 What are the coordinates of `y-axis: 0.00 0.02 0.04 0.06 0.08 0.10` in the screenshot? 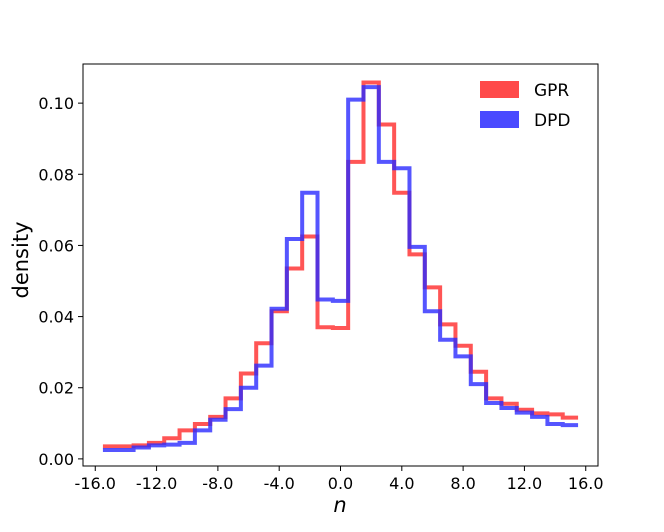 It's located at (60, 281).